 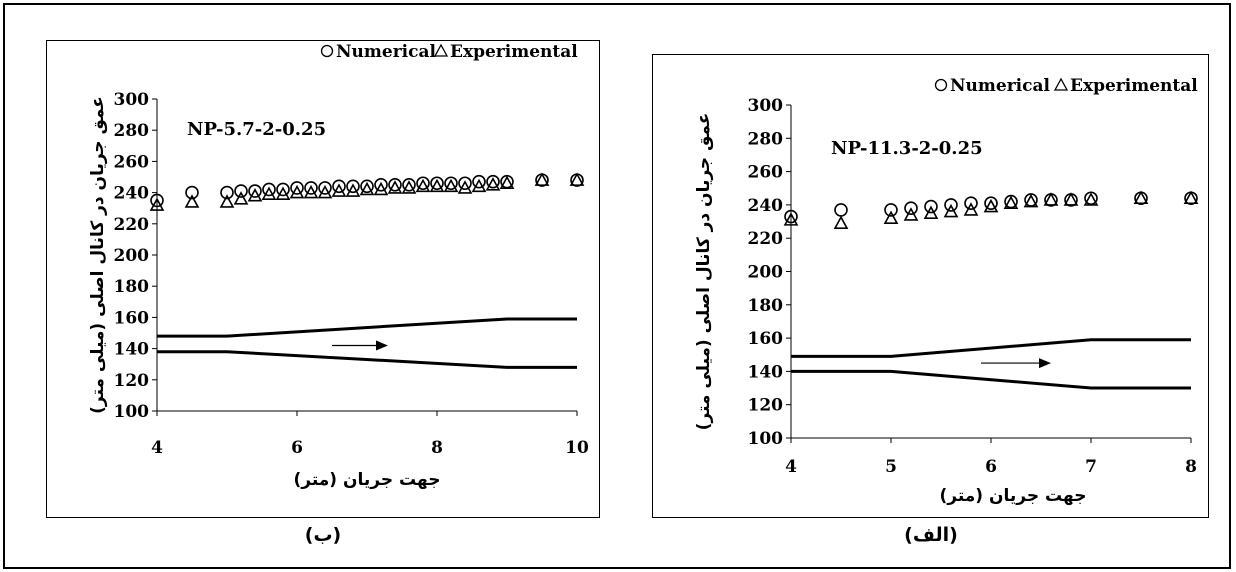 I want to click on y-tick-label-b: 100, so click(x=132, y=412).